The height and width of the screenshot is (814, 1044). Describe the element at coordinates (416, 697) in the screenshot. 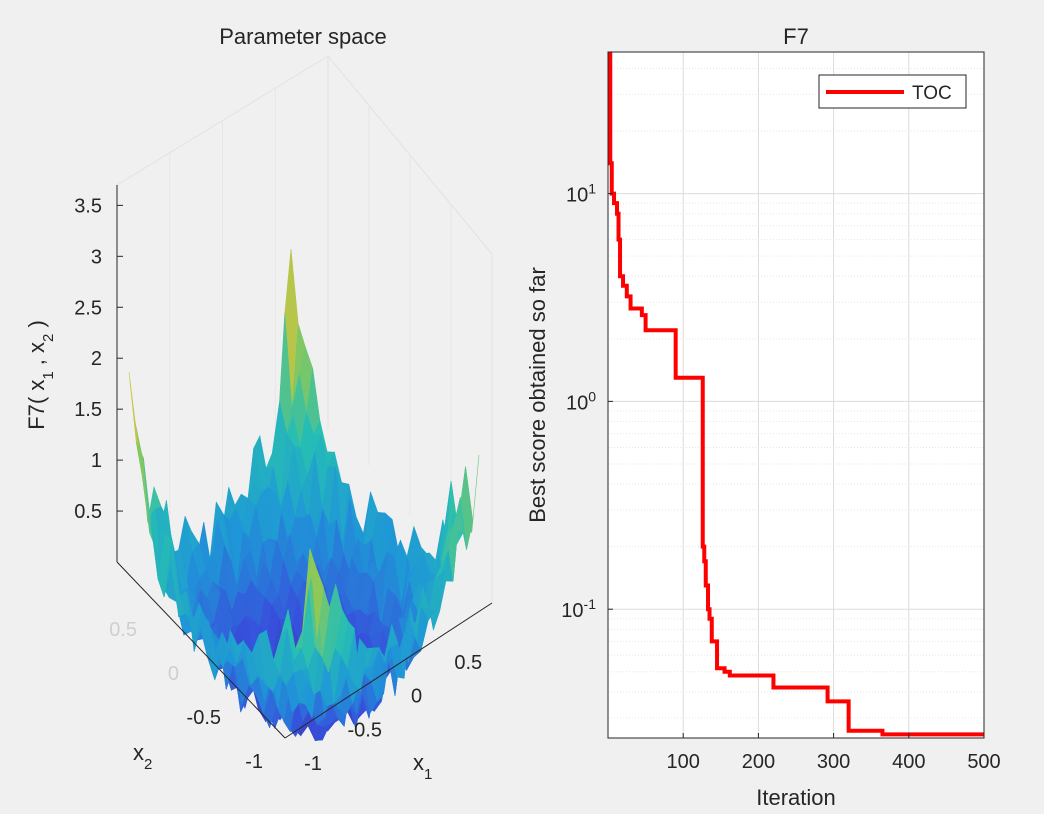

I see `x1-tick-label: 0` at that location.